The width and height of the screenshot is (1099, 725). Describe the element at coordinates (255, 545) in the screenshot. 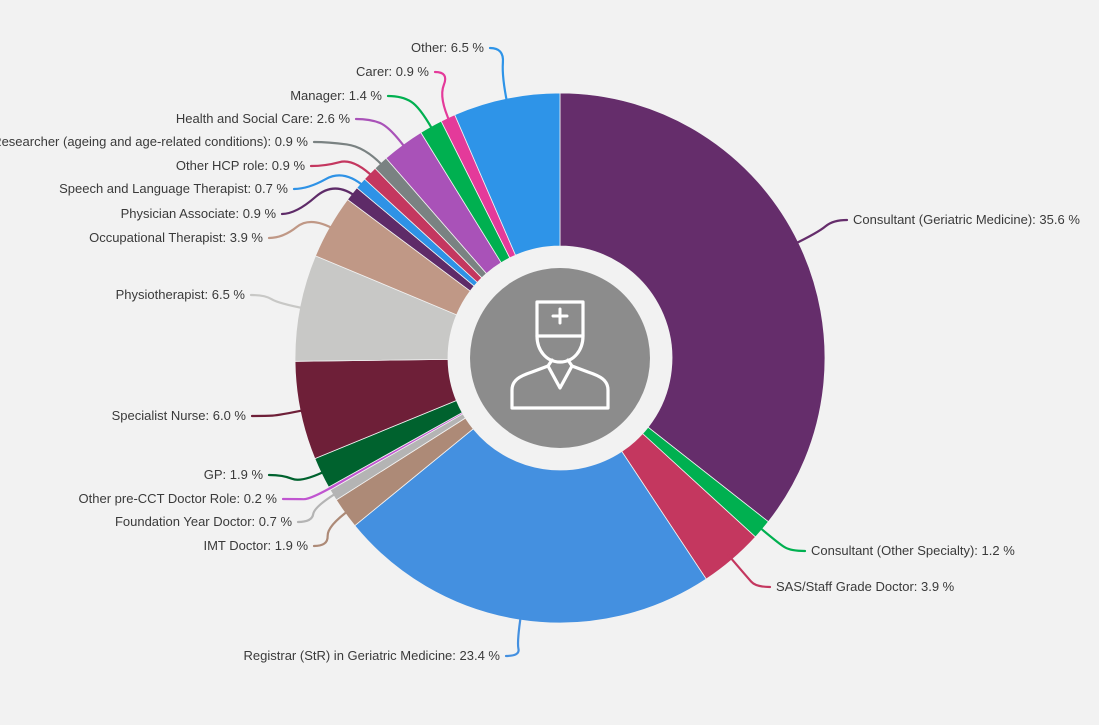

I see `data-label: IMT Doctor: 1.9 %` at that location.